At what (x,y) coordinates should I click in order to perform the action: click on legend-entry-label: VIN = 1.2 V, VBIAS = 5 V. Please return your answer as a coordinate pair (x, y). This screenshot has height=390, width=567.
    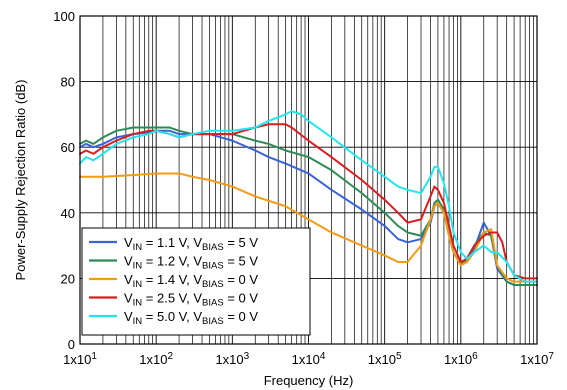
    Looking at the image, I should click on (191, 263).